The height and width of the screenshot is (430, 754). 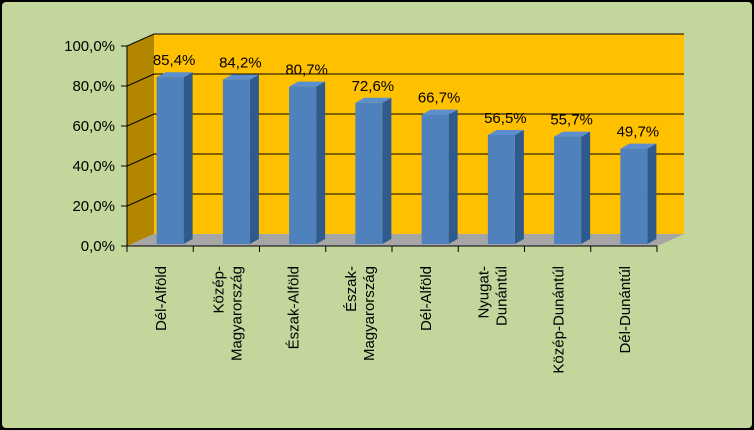 I want to click on x-tick-label: Közép-Dunántúl, so click(x=559, y=320).